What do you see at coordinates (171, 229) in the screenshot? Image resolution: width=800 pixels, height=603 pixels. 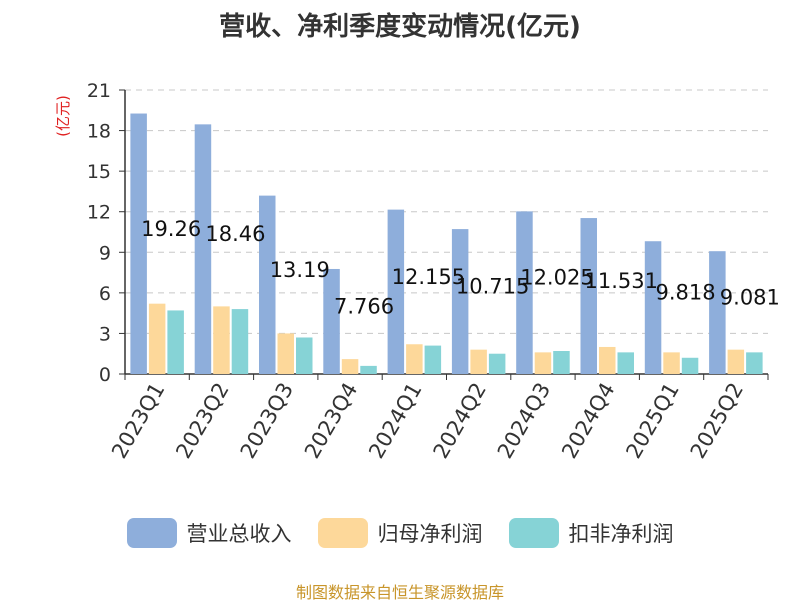 I see `data-label: 19.26` at bounding box center [171, 229].